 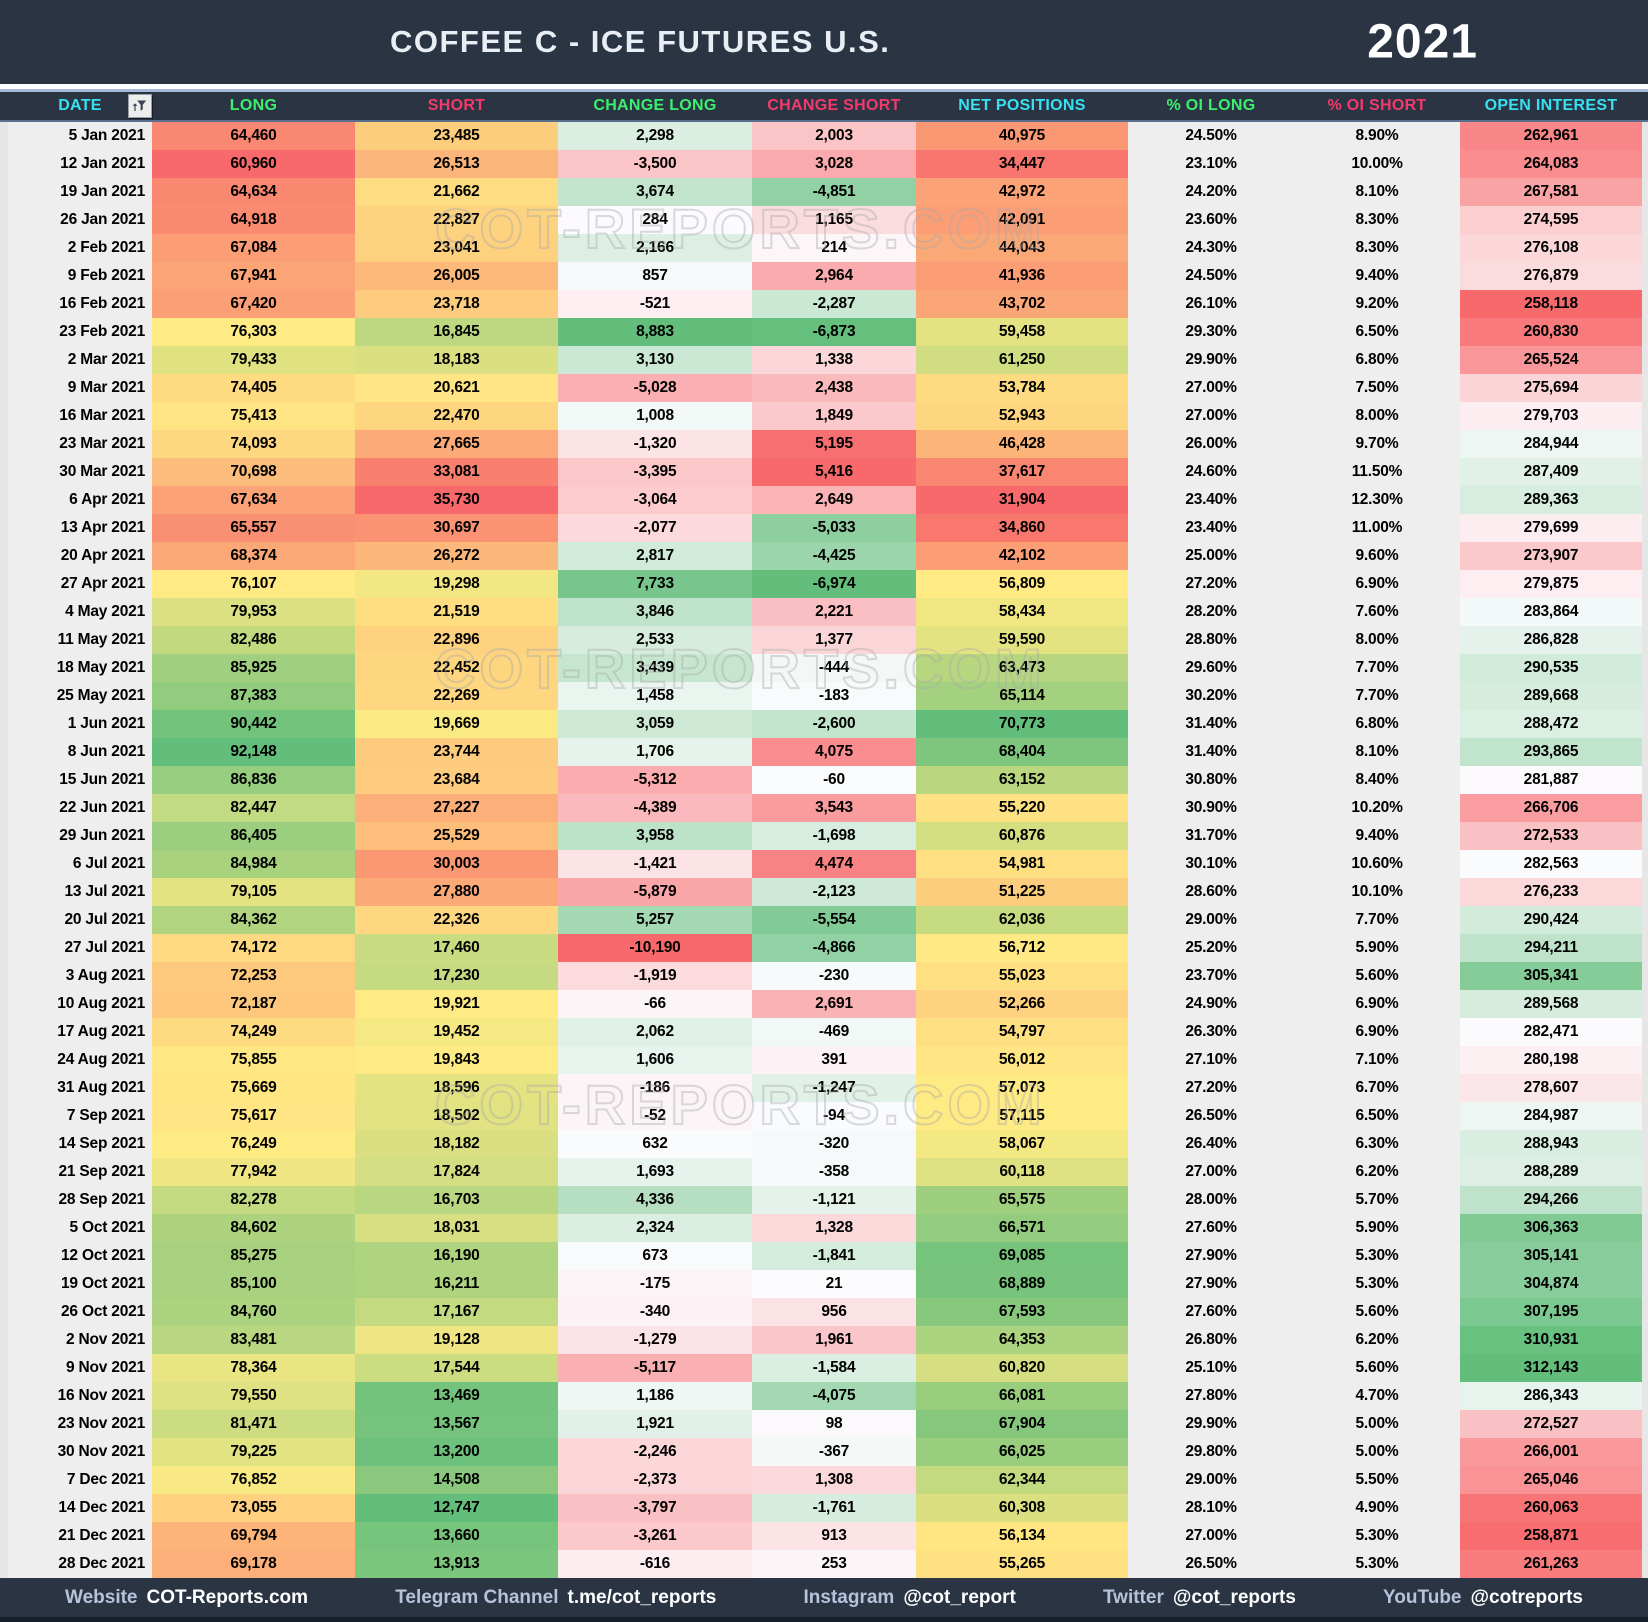 What do you see at coordinates (253, 724) in the screenshot?
I see `cell-long: 90,442` at bounding box center [253, 724].